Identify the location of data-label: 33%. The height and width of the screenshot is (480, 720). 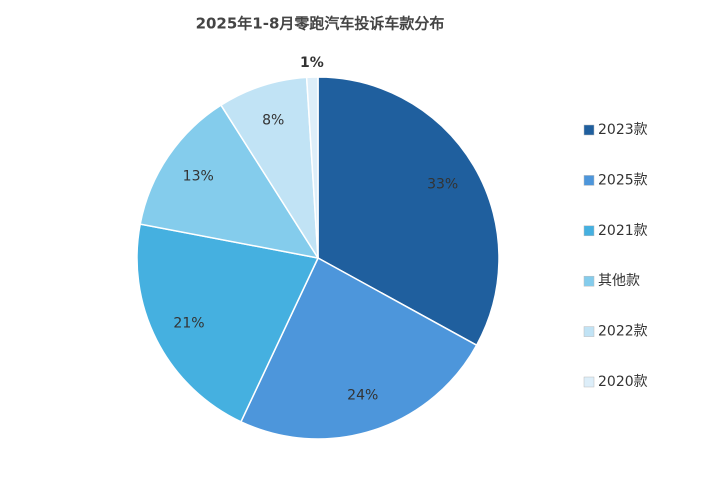
(442, 184).